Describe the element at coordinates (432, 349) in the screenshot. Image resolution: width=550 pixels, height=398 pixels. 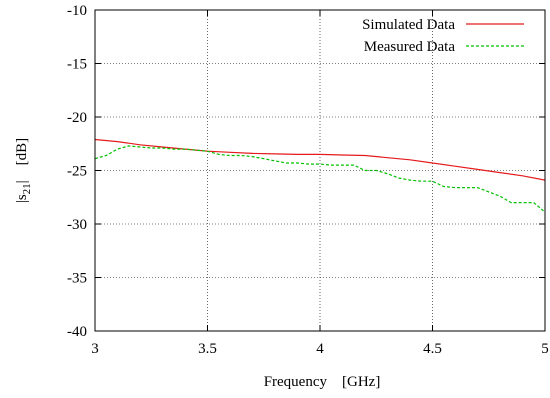
I see `x-tick-label: 4.5` at that location.